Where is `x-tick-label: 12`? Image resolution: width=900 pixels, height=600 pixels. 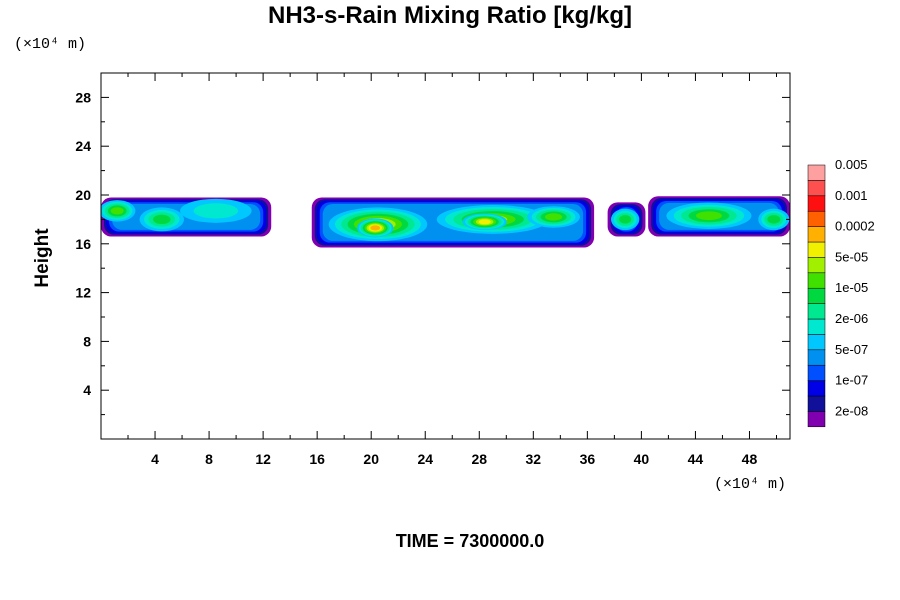 x-tick-label: 12 is located at coordinates (263, 459).